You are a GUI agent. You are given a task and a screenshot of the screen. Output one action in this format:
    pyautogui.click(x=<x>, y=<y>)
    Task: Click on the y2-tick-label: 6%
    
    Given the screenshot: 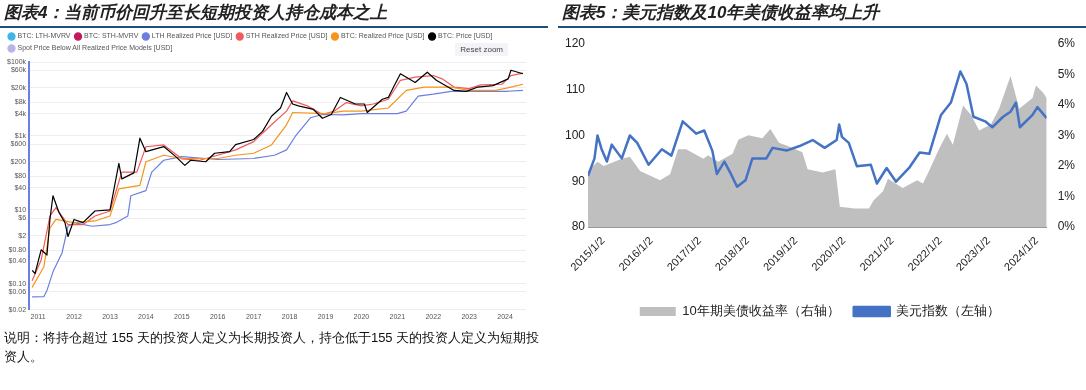 What is the action you would take?
    pyautogui.click(x=1066, y=43)
    